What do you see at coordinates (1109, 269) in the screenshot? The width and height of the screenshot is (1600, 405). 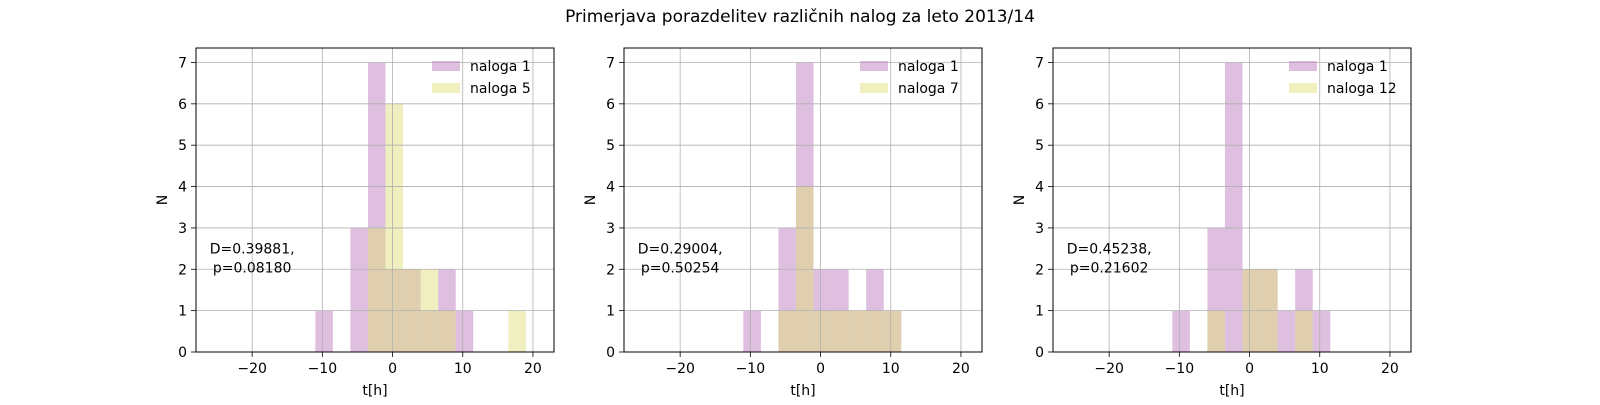 I see `annotation-line-2: p=0.21602` at bounding box center [1109, 269].